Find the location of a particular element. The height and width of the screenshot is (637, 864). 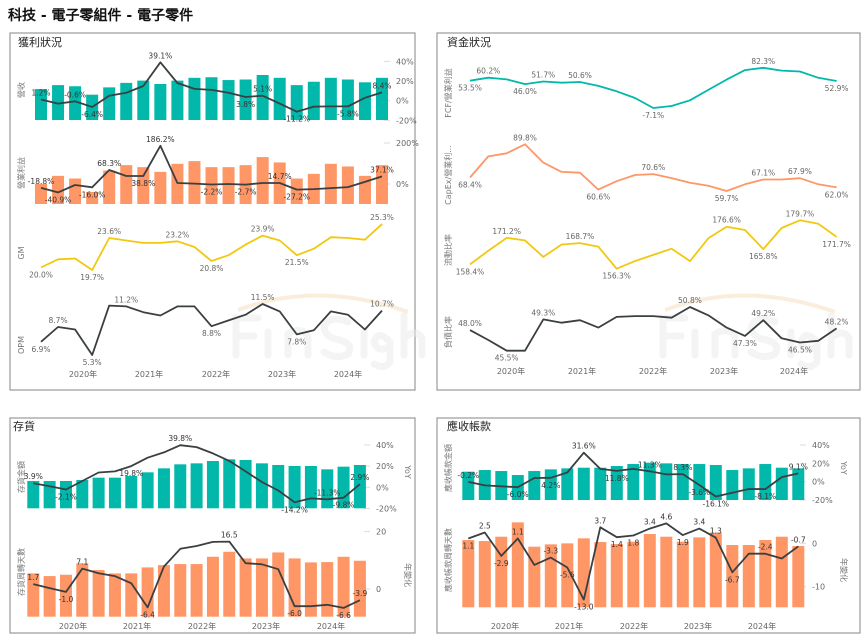

data-label: 16.5 is located at coordinates (229, 535).